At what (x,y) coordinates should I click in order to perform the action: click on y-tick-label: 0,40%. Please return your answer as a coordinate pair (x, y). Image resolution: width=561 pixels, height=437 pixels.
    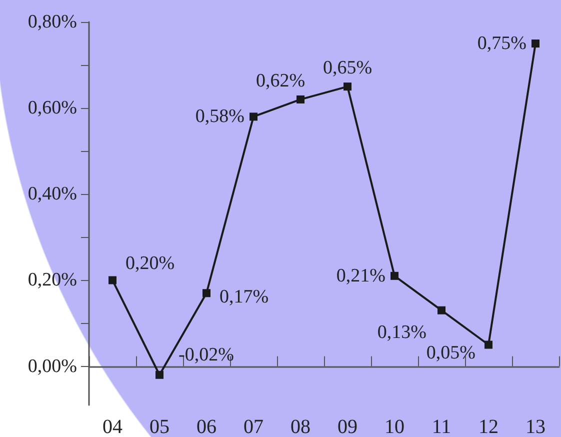
    Looking at the image, I should click on (53, 194).